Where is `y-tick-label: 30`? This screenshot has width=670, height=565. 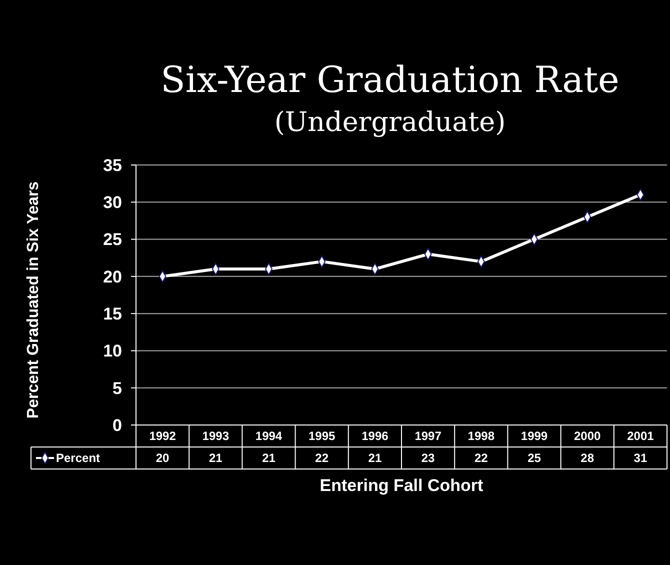 y-tick-label: 30 is located at coordinates (112, 202).